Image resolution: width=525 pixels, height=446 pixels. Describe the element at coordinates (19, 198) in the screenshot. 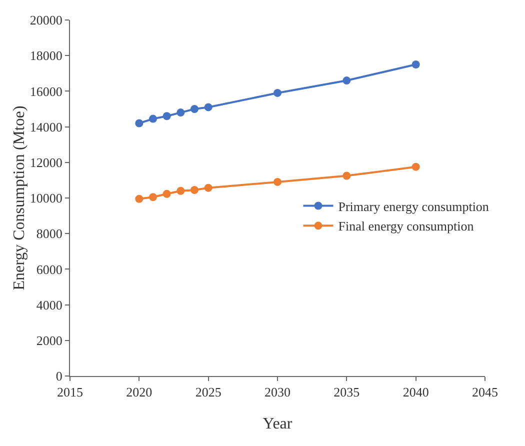

I see `y-axis-title: Energy Consumption (Mtoe)` at that location.